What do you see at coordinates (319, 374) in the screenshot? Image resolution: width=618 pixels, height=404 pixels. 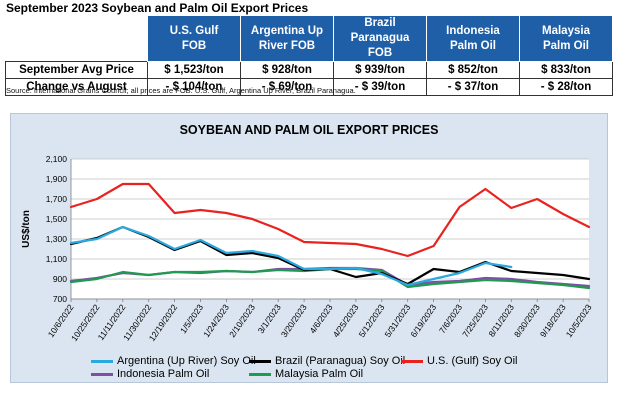 I see `legend-label: Malaysia Palm Oil` at bounding box center [319, 374].